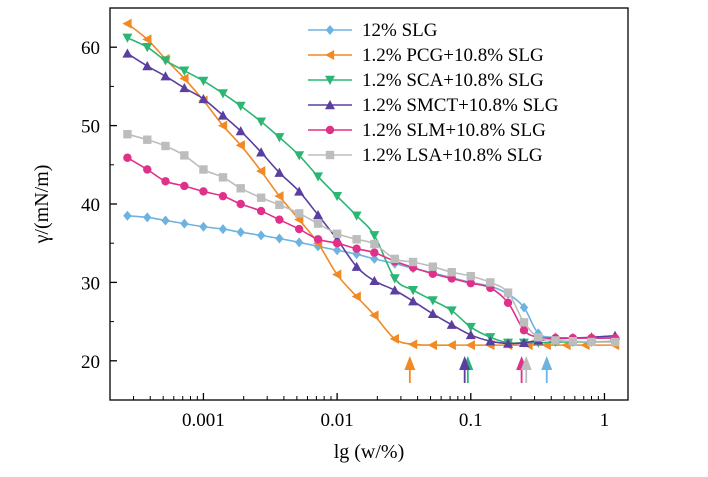  What do you see at coordinates (90, 362) in the screenshot?
I see `y-tick-label: 20` at bounding box center [90, 362].